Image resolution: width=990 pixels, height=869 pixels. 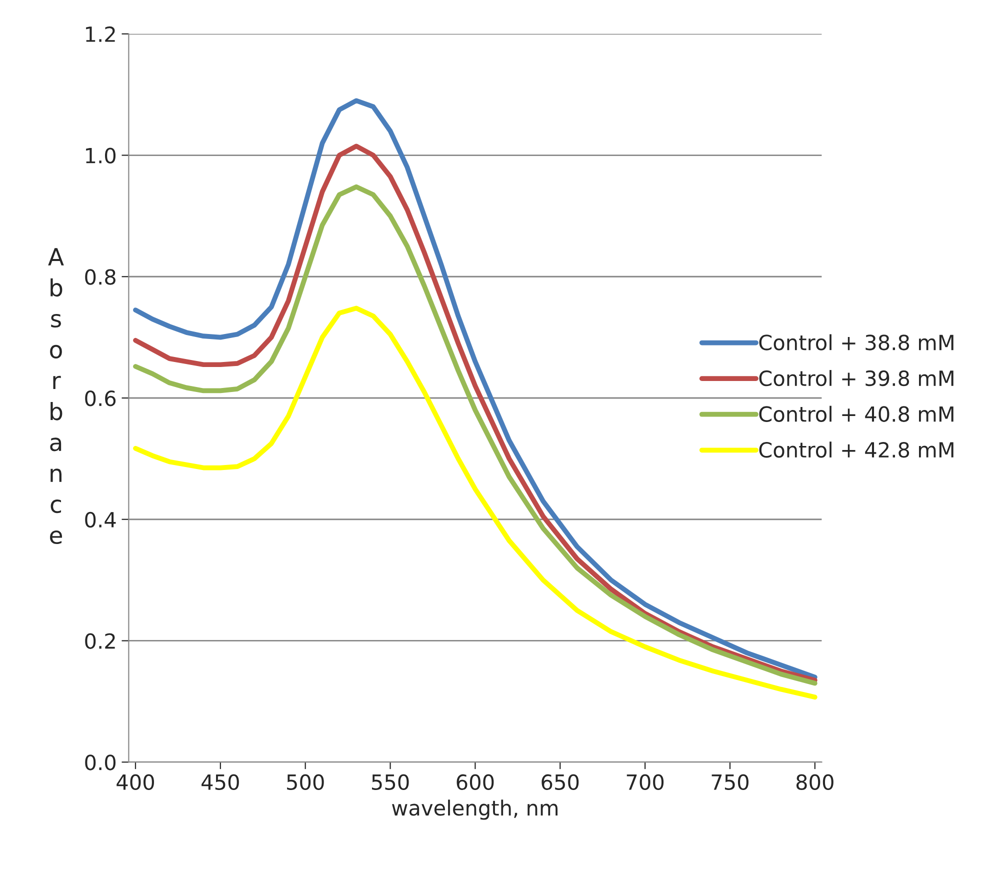 What do you see at coordinates (730, 782) in the screenshot?
I see `x-tick-label: 750` at bounding box center [730, 782].